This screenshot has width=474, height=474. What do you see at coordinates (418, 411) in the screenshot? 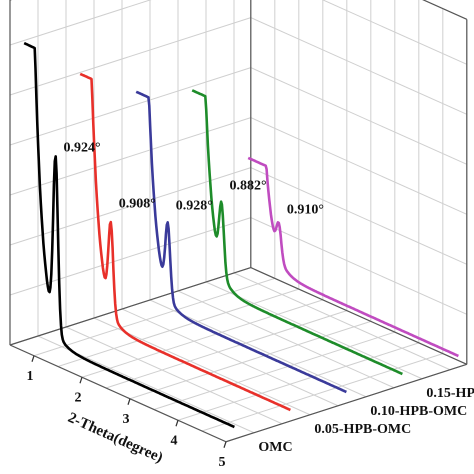
I see `series-name-2: 0.10-HPB-OMC` at bounding box center [418, 411].